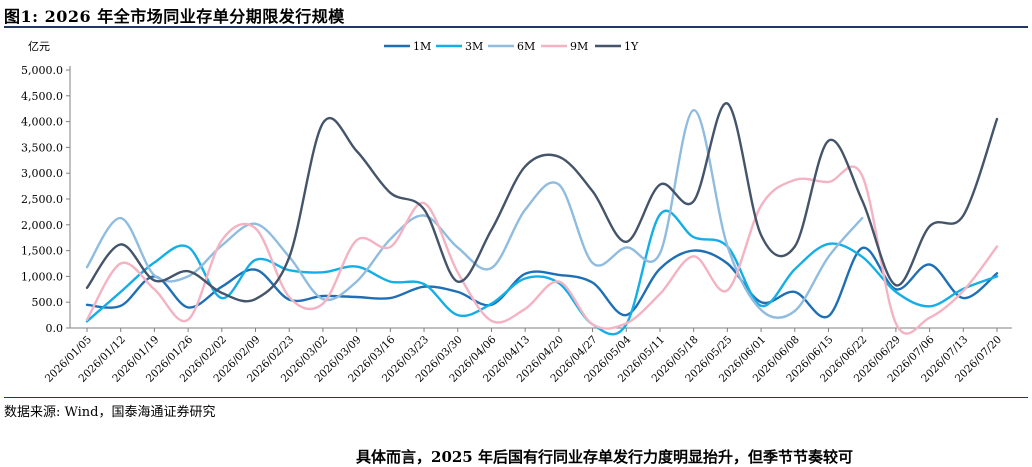  I want to click on y-tick-label: 3,000.0, so click(42, 173).